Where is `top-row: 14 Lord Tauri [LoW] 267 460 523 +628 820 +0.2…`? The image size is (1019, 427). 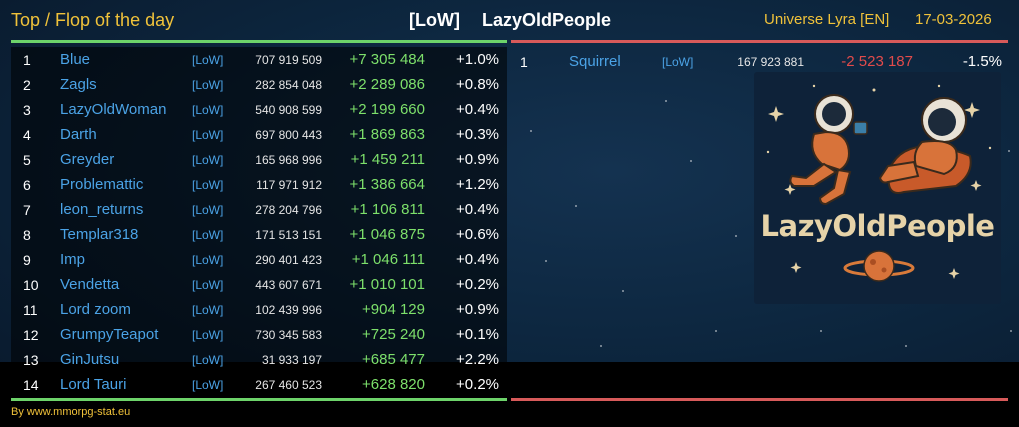
top-row: 14 Lord Tauri [LoW] 267 460 523 +628 820 +0.2… is located at coordinates (259, 384).